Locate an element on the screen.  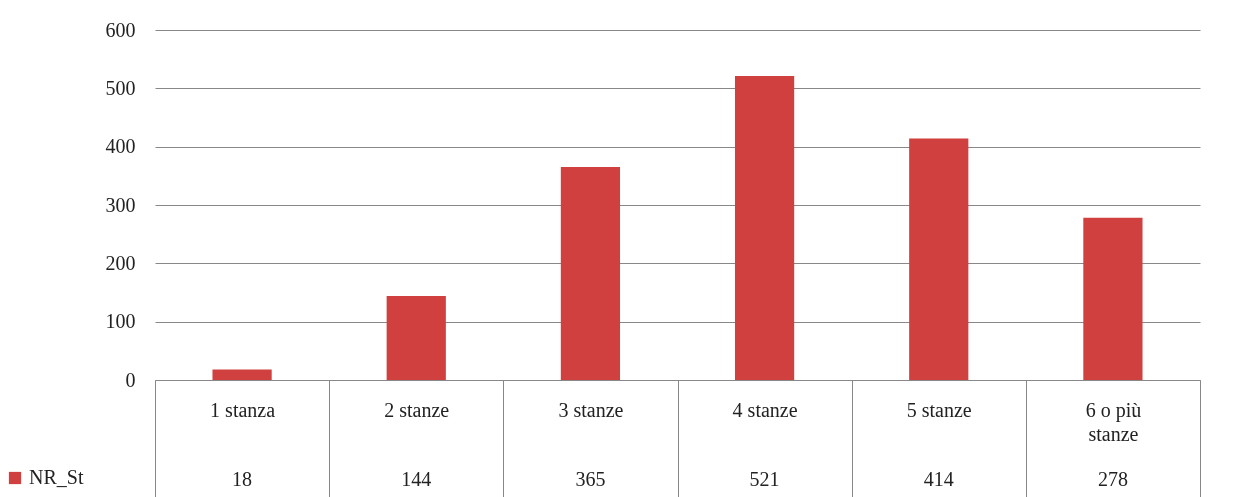
data-label: 278 is located at coordinates (1112, 479).